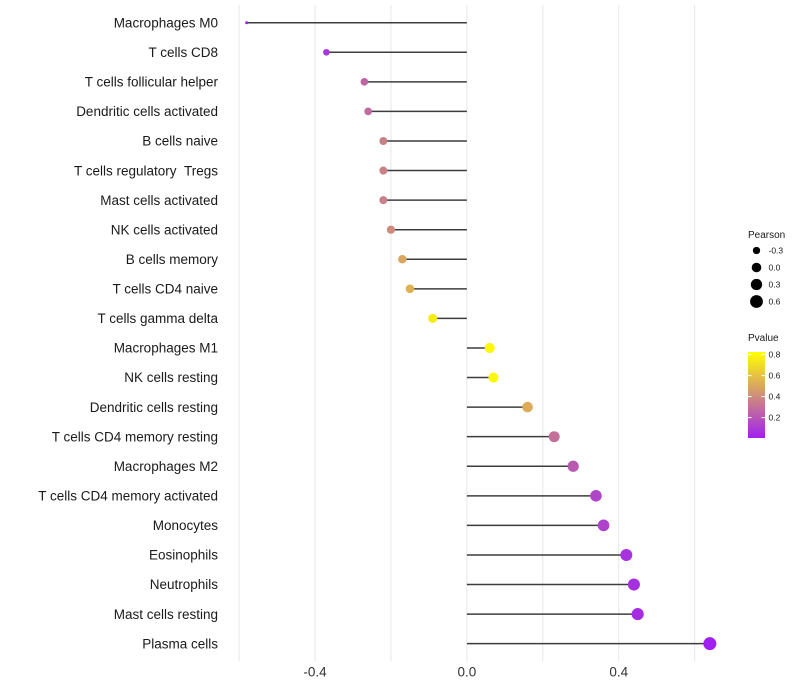 The height and width of the screenshot is (700, 800). I want to click on size-legend-entries: -0.3 0.0 0.3 0.6, so click(766, 277).